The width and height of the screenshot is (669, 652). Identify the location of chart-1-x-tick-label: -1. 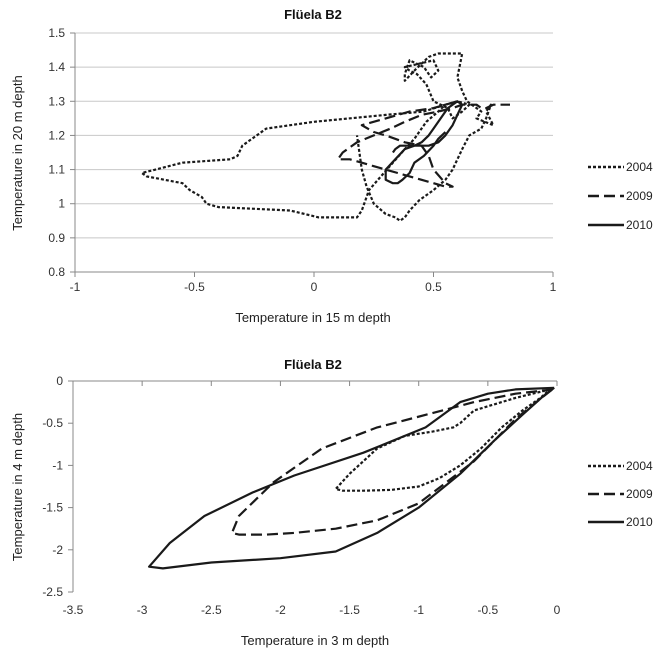
(75, 287).